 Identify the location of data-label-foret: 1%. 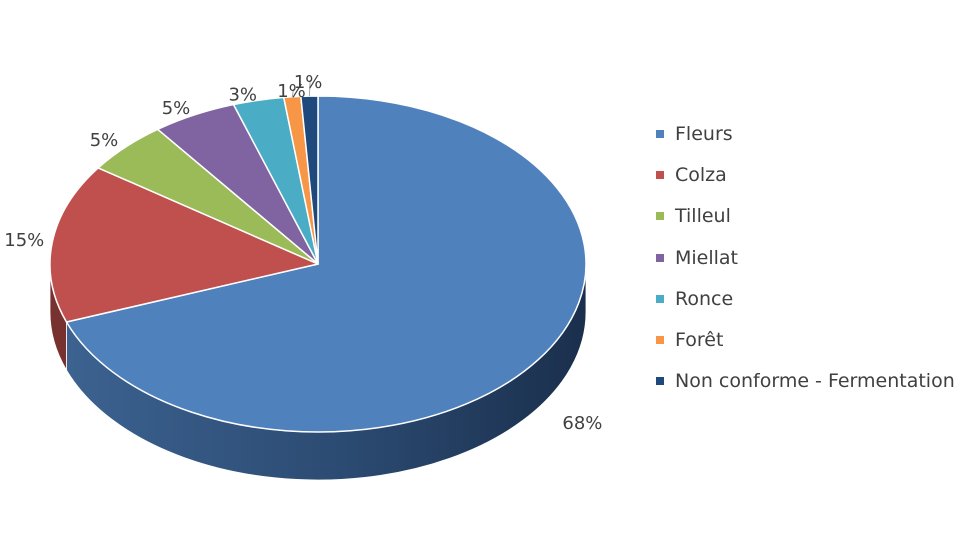
(291, 91).